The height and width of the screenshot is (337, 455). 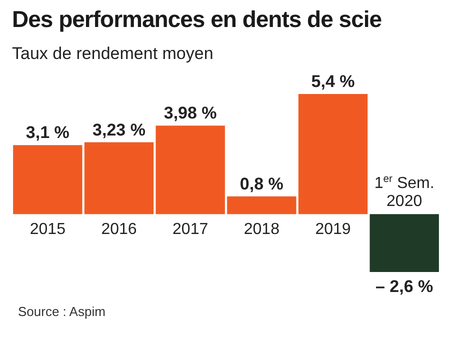 I want to click on source-note: Source : Aspim, so click(x=62, y=311).